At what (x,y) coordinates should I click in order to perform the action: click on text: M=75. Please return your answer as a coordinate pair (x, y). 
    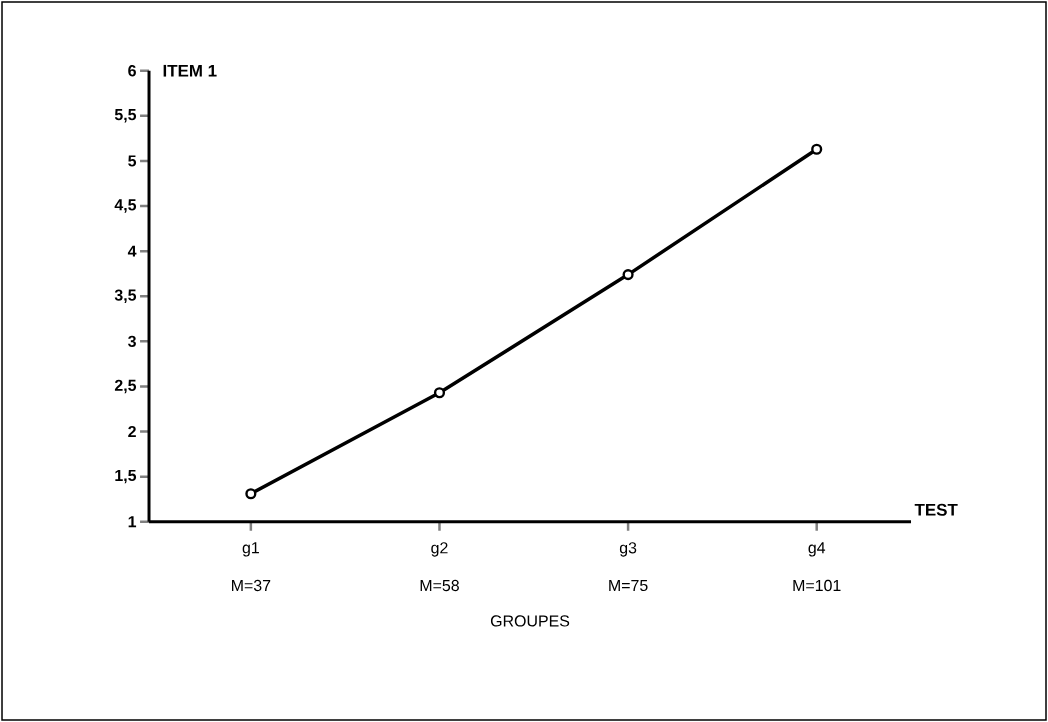
    Looking at the image, I should click on (628, 585).